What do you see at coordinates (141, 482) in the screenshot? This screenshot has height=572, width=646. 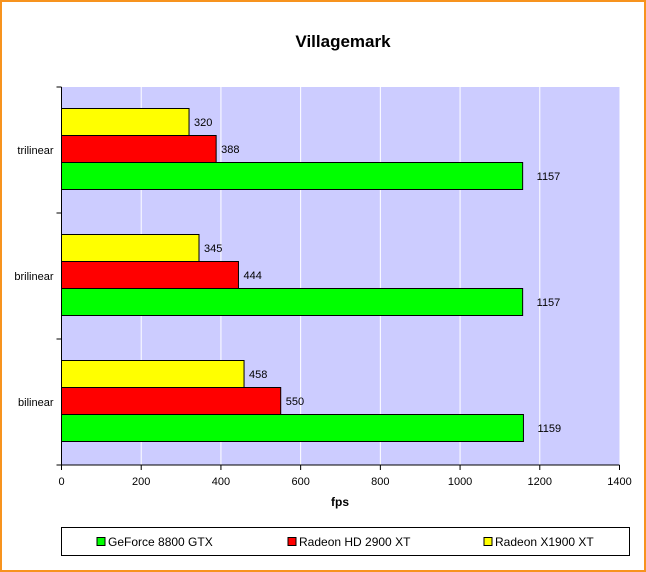 I see `x-tick-label: 200` at bounding box center [141, 482].